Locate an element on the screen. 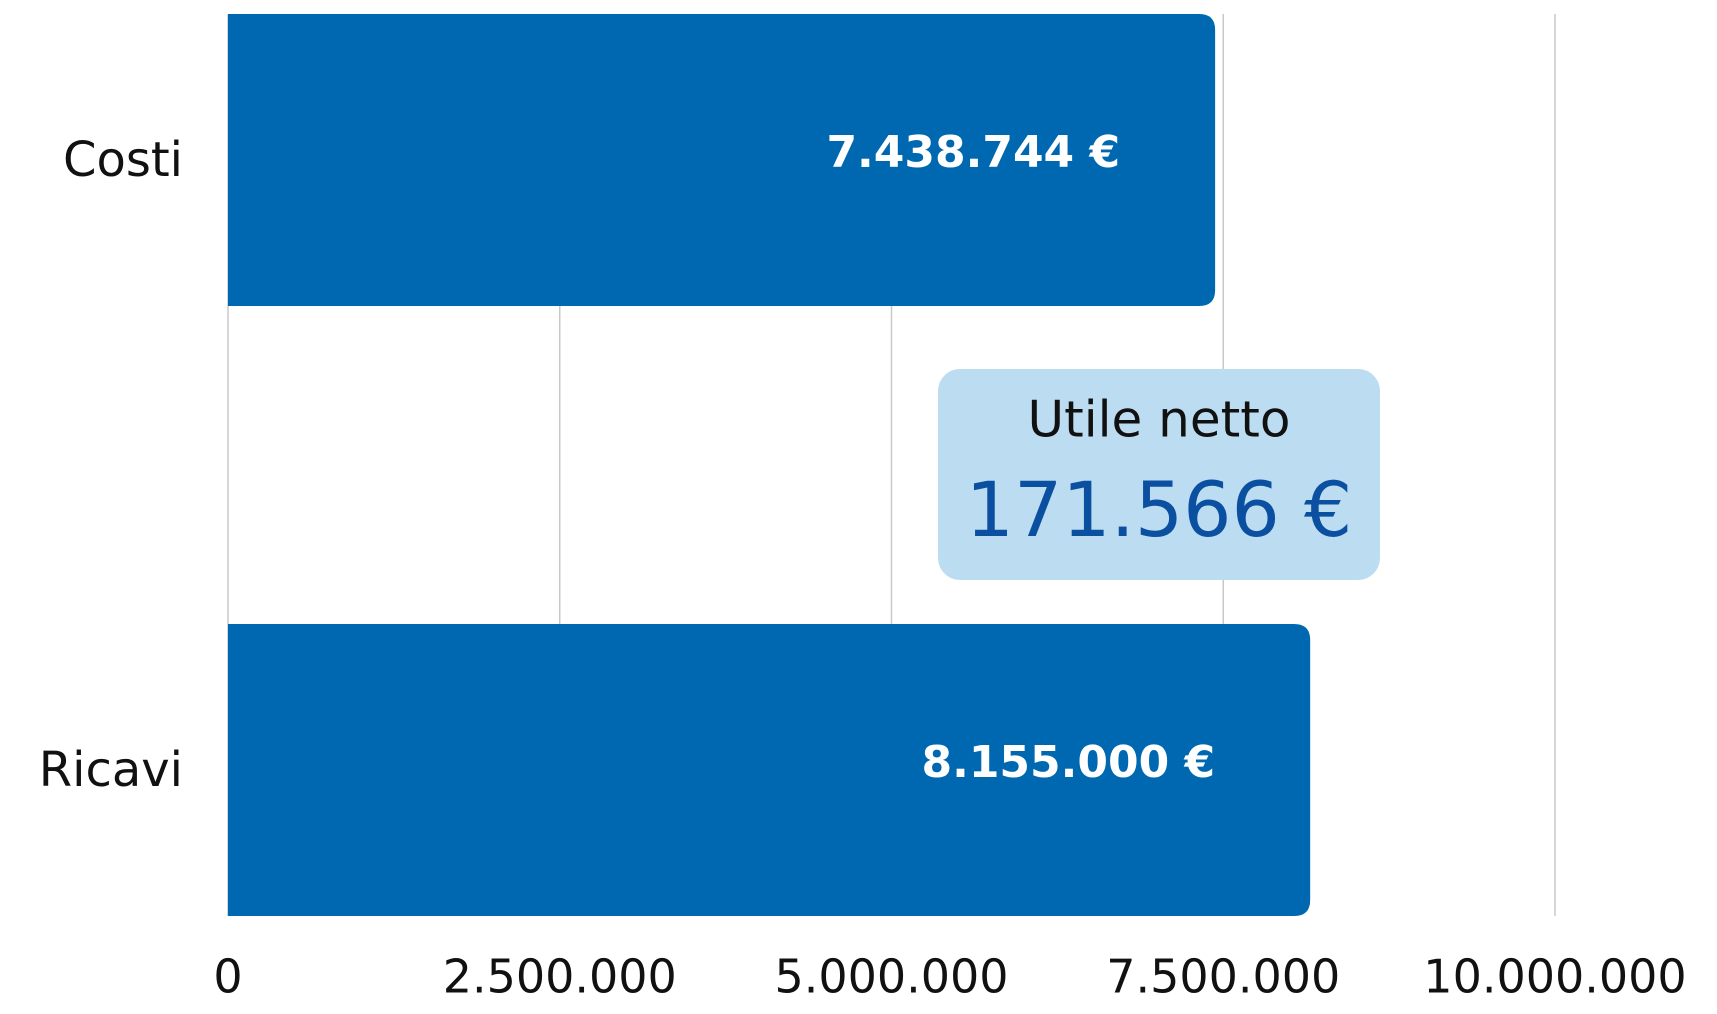 The image size is (1717, 1014). y-tick-label: Ricavi is located at coordinates (111, 770).